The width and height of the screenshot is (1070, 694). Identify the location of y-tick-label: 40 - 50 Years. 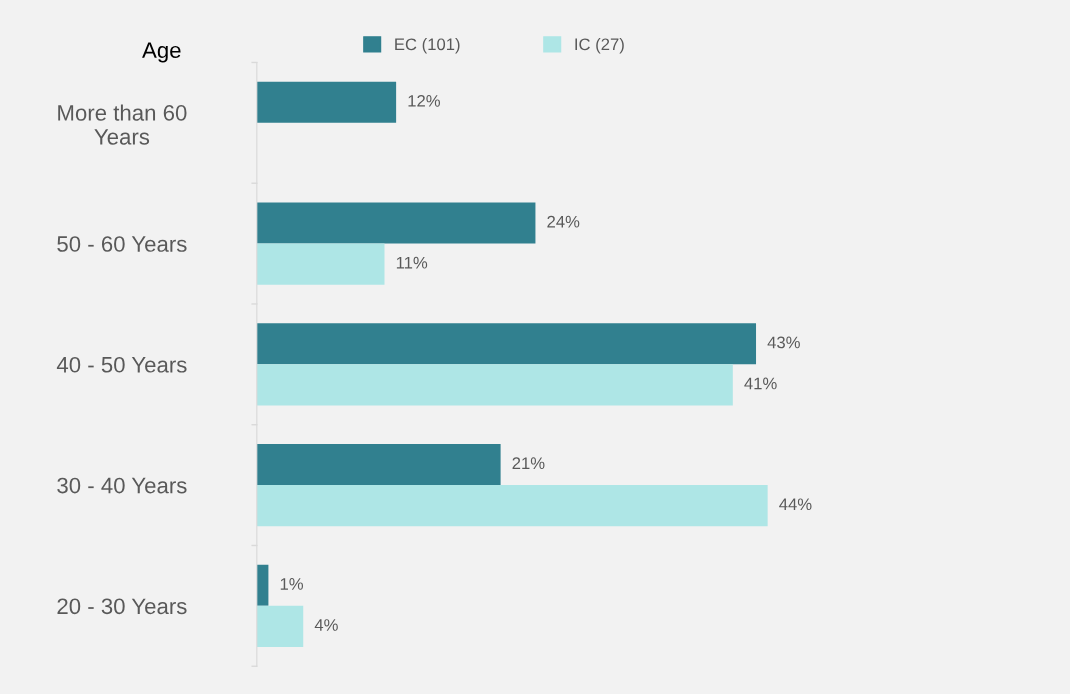
(121, 364).